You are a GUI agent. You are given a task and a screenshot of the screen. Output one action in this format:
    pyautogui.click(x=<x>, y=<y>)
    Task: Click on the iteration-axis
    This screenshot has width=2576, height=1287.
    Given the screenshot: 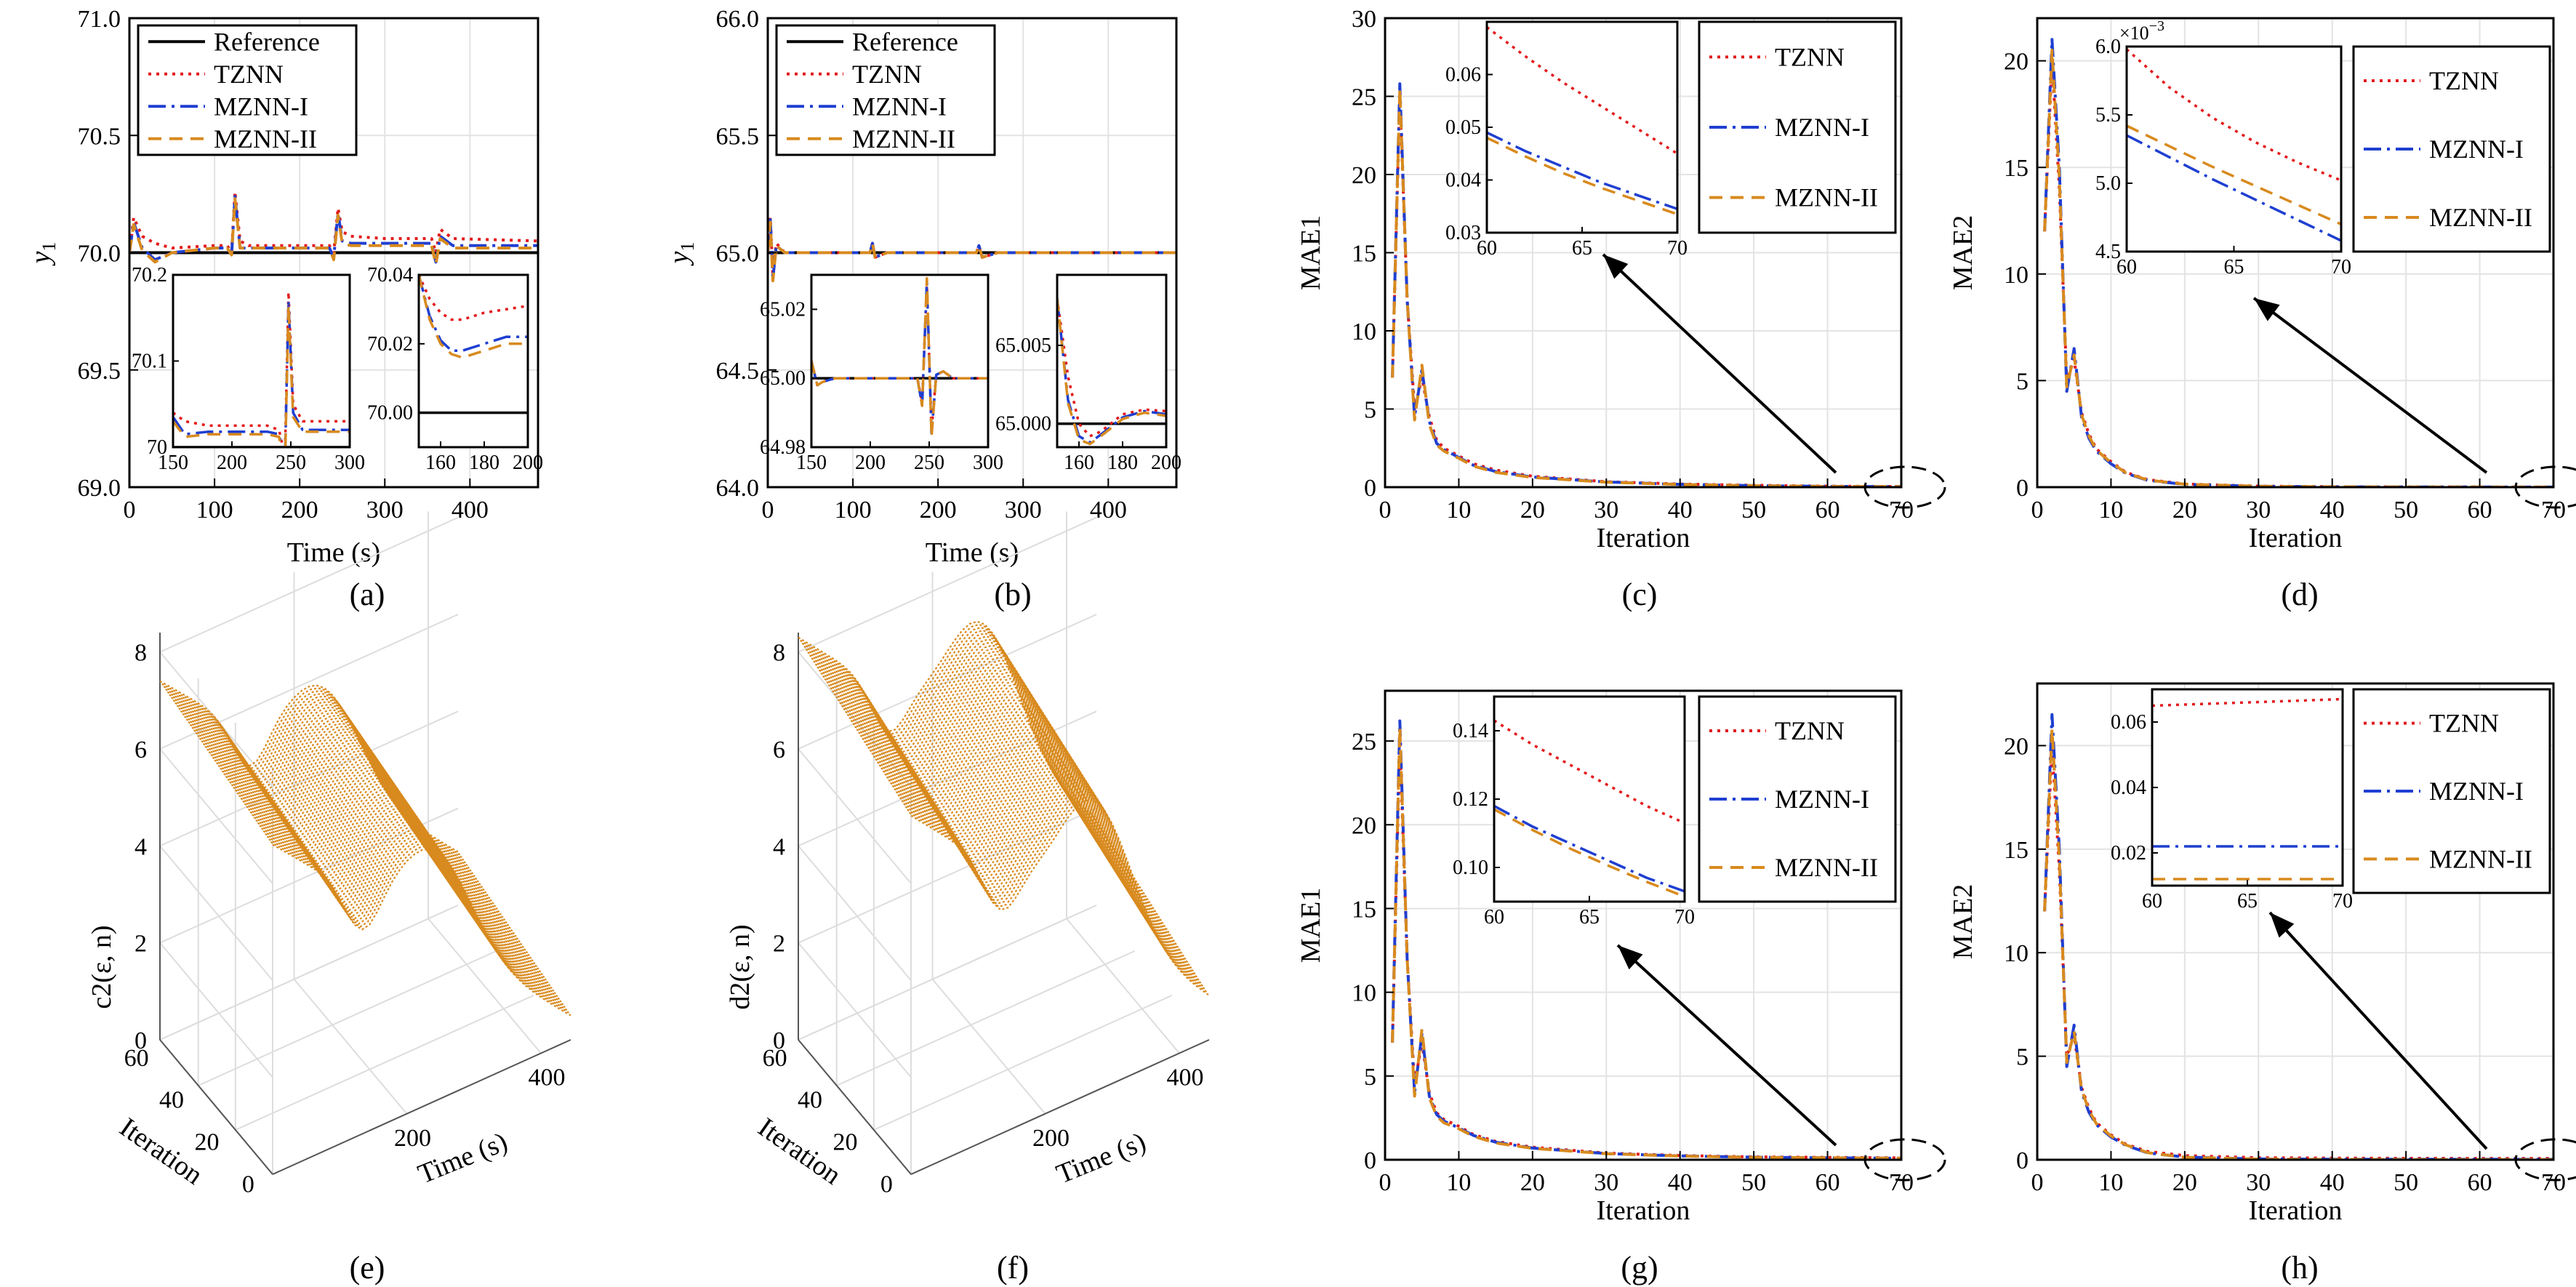 What is the action you would take?
    pyautogui.click(x=855, y=1107)
    